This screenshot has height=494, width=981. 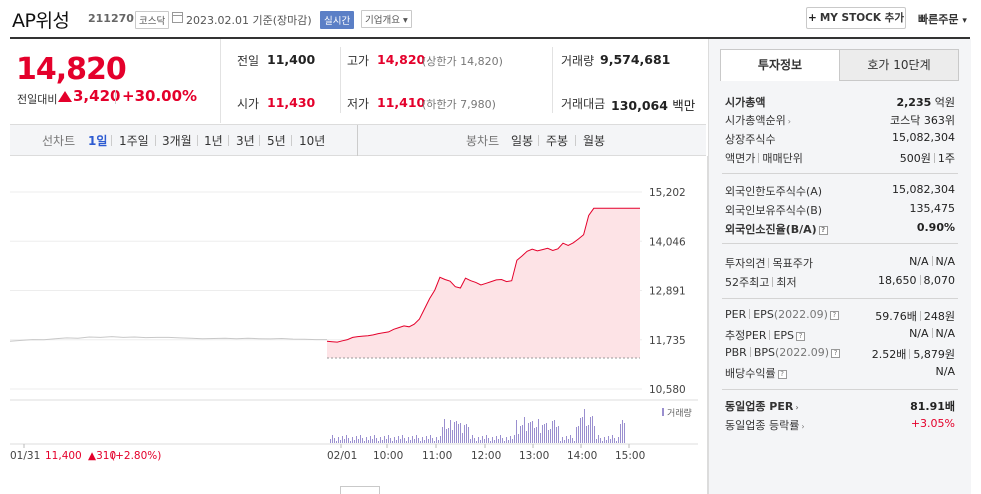 I want to click on y-axis-ticks: 15,202 14,046 12,891 11,735 10,580, so click(x=667, y=291).